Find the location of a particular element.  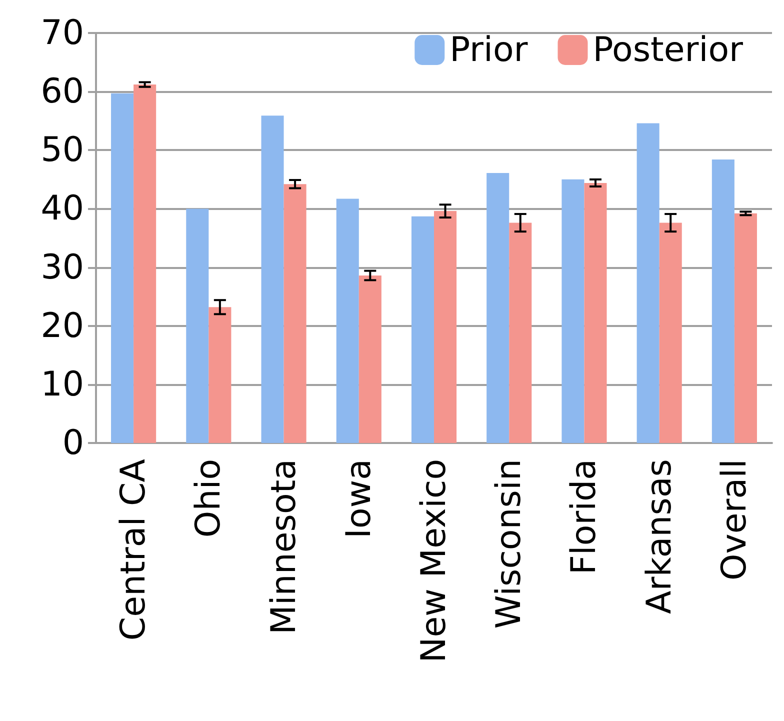

y-tick-label: 60 is located at coordinates (62, 92).